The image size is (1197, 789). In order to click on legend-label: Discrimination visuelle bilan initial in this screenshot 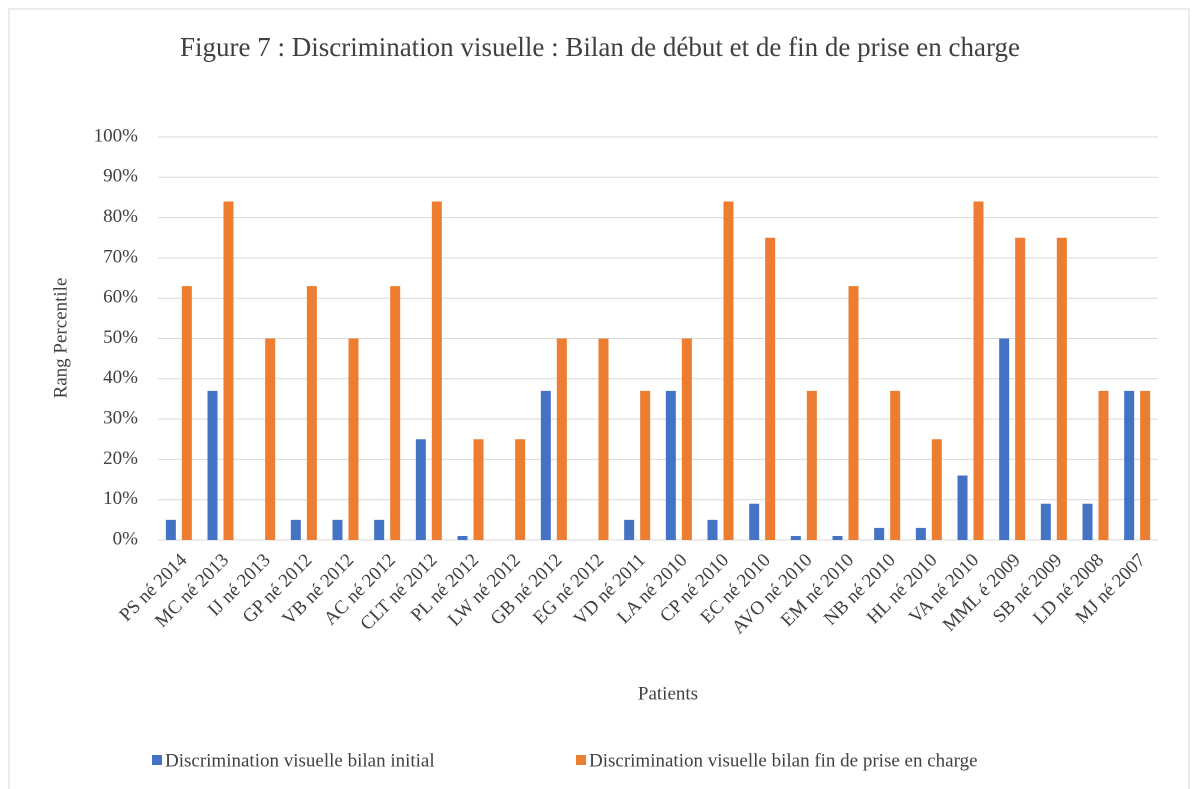, I will do `click(300, 760)`.